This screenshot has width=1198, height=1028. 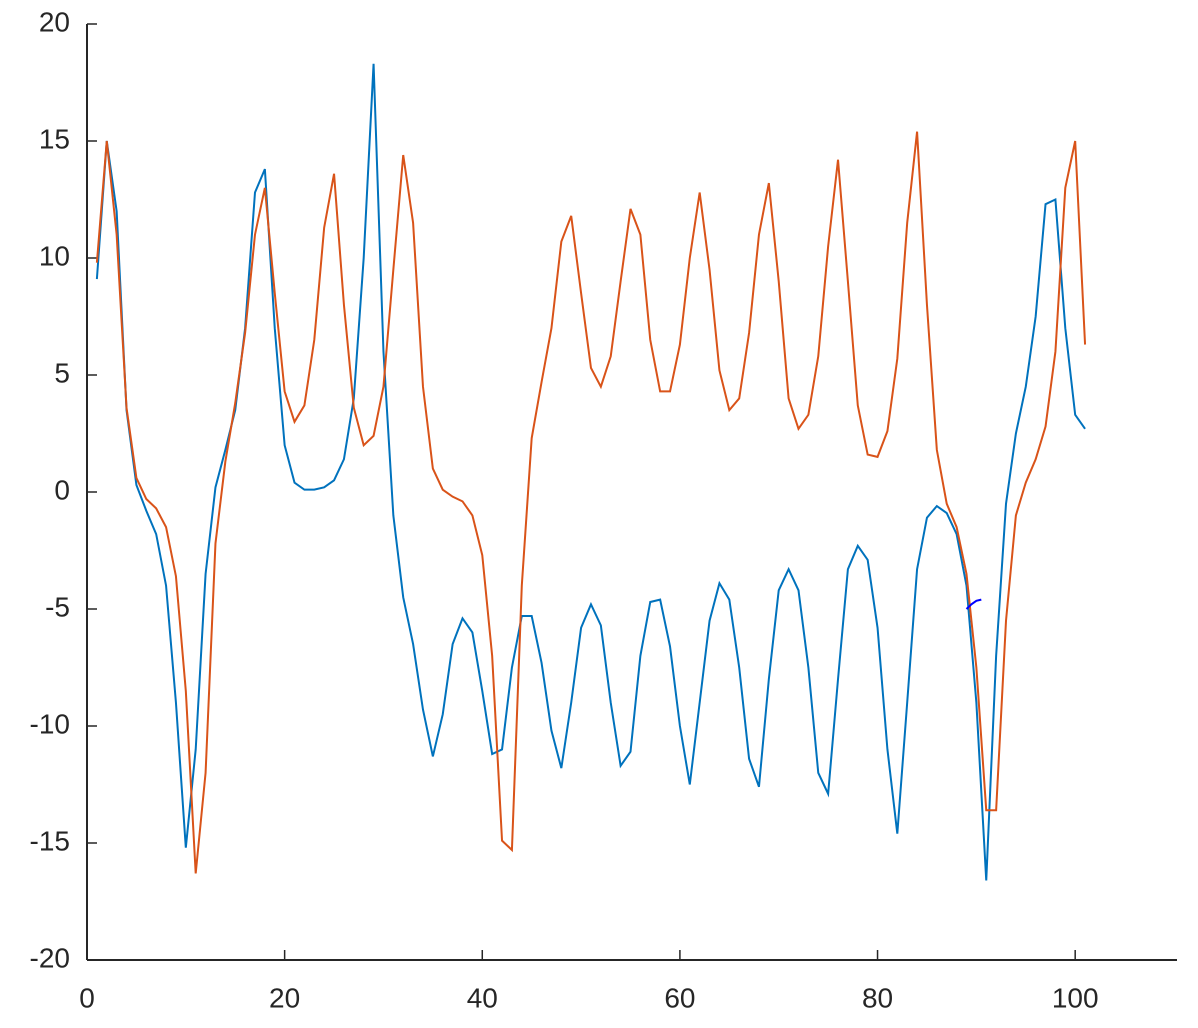 What do you see at coordinates (54, 21) in the screenshot?
I see `y-tick-label: 20` at bounding box center [54, 21].